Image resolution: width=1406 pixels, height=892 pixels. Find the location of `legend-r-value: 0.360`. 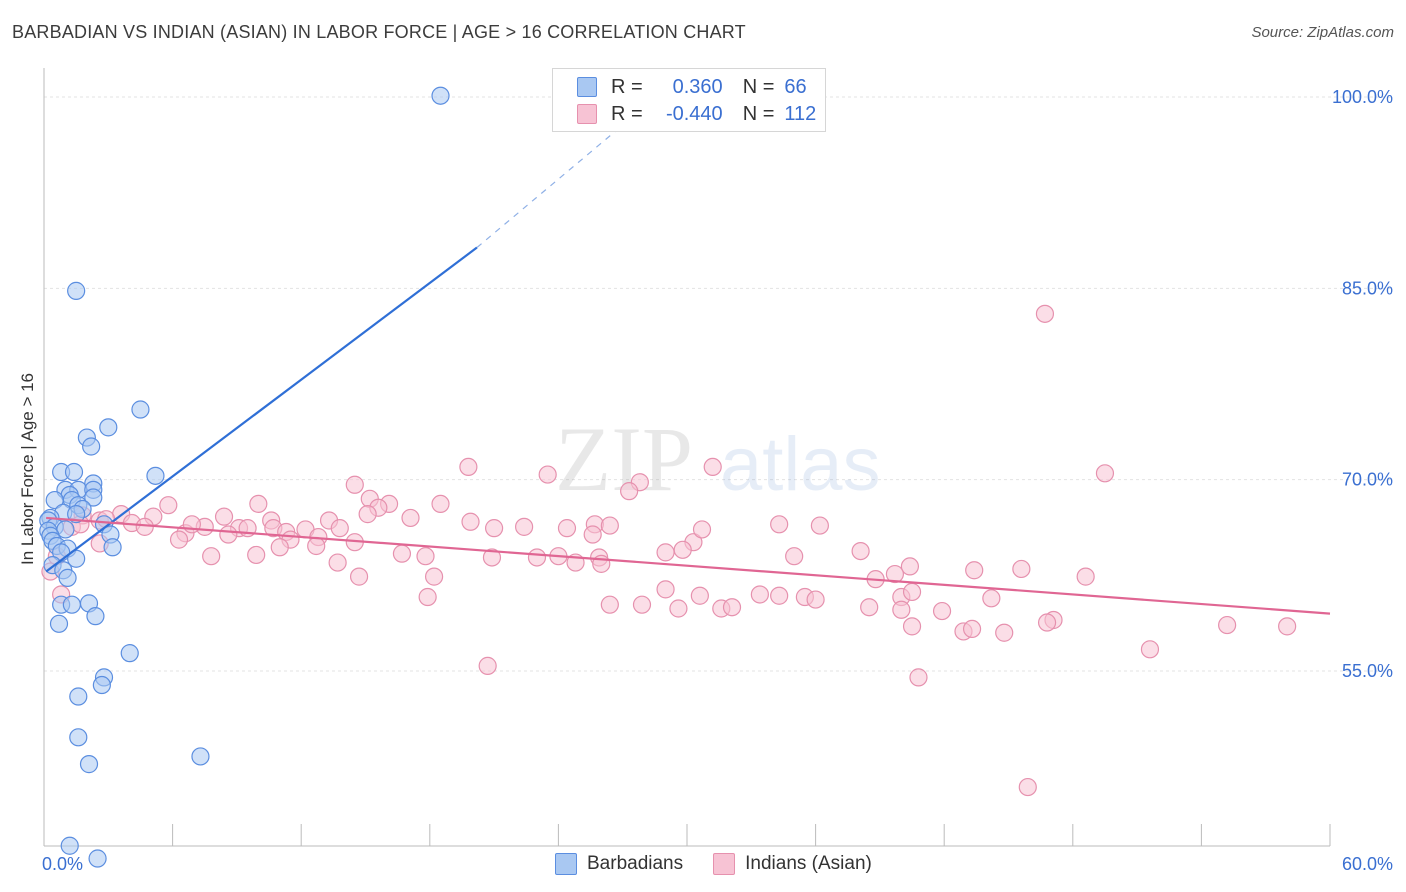

legend-r-value: 0.360 is located at coordinates (697, 86).